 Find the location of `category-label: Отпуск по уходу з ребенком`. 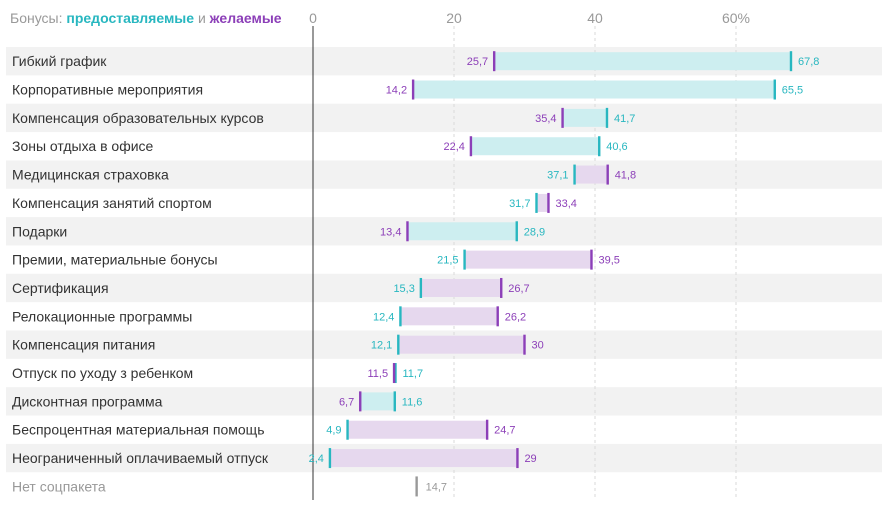

category-label: Отпуск по уходу з ребенком is located at coordinates (102, 373).